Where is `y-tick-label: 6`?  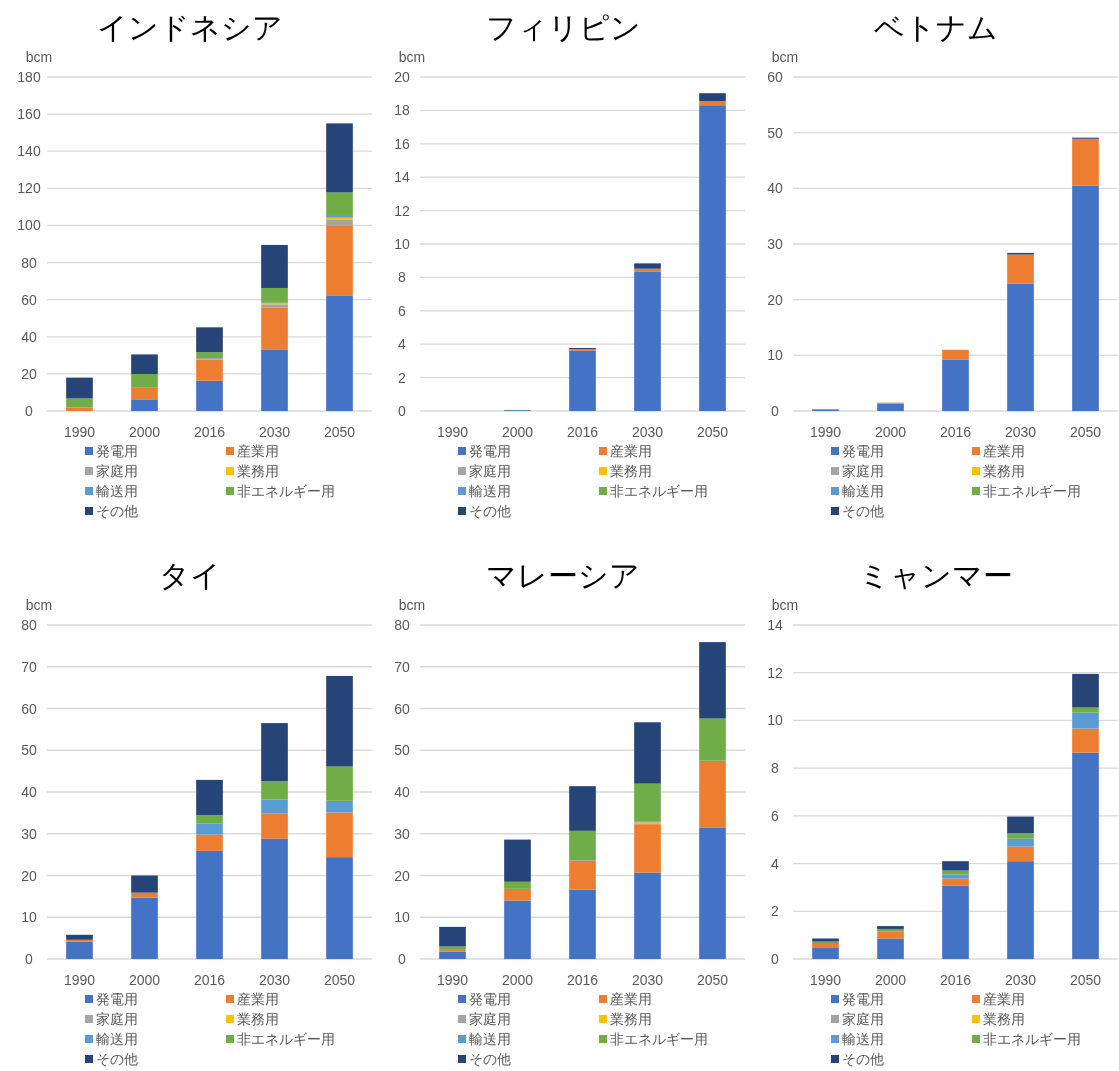 y-tick-label: 6 is located at coordinates (775, 815).